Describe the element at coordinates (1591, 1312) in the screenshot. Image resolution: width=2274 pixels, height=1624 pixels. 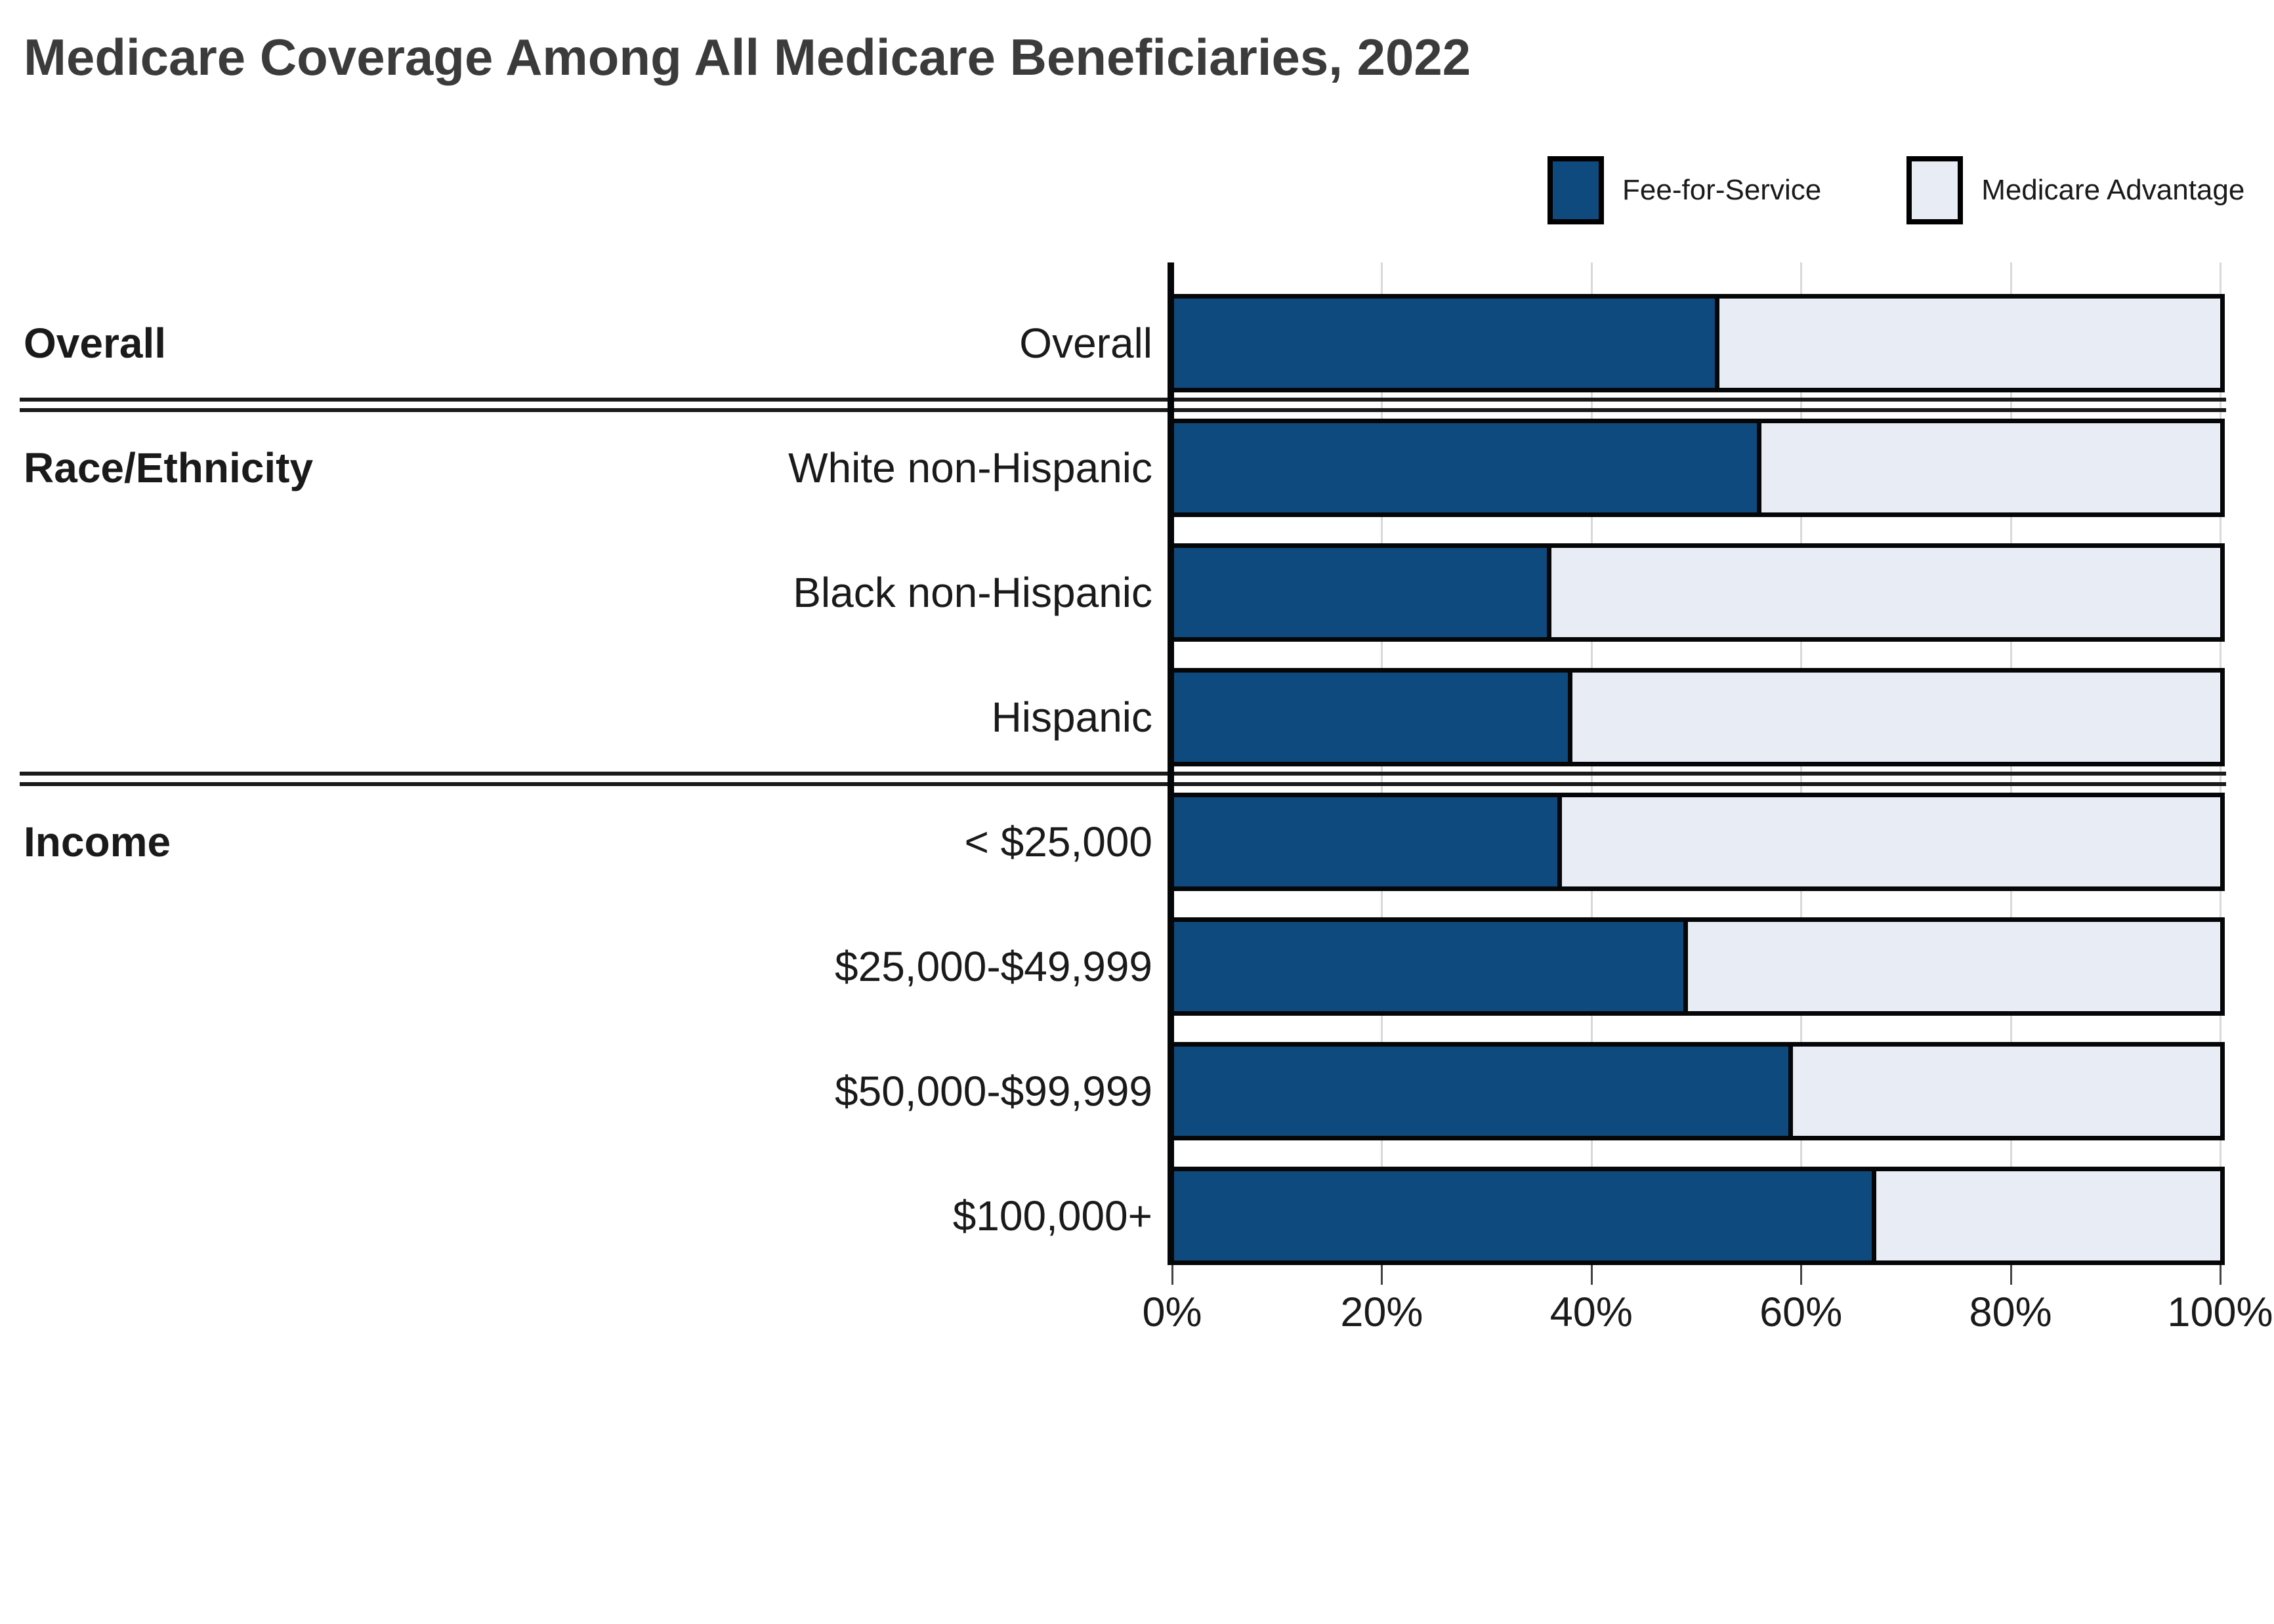
I see `x-axis-label: 40%` at that location.